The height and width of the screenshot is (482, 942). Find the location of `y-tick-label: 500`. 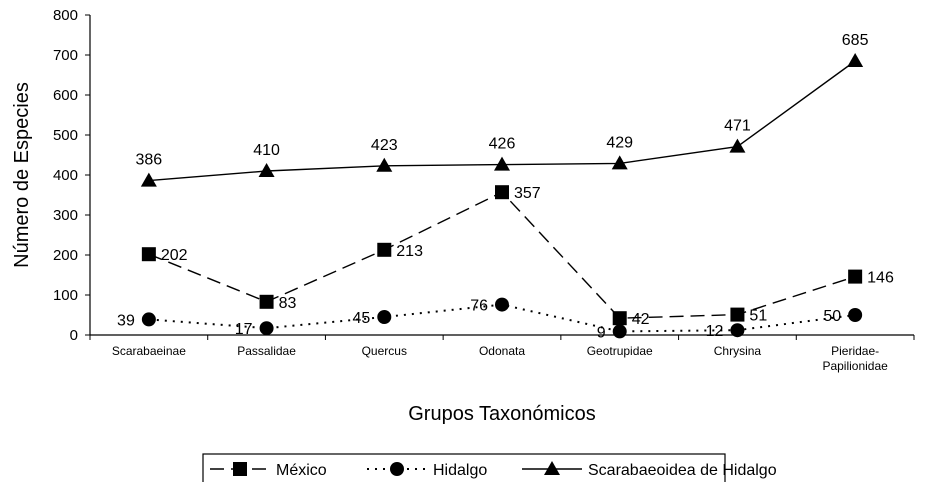

y-tick-label: 500 is located at coordinates (65, 135).